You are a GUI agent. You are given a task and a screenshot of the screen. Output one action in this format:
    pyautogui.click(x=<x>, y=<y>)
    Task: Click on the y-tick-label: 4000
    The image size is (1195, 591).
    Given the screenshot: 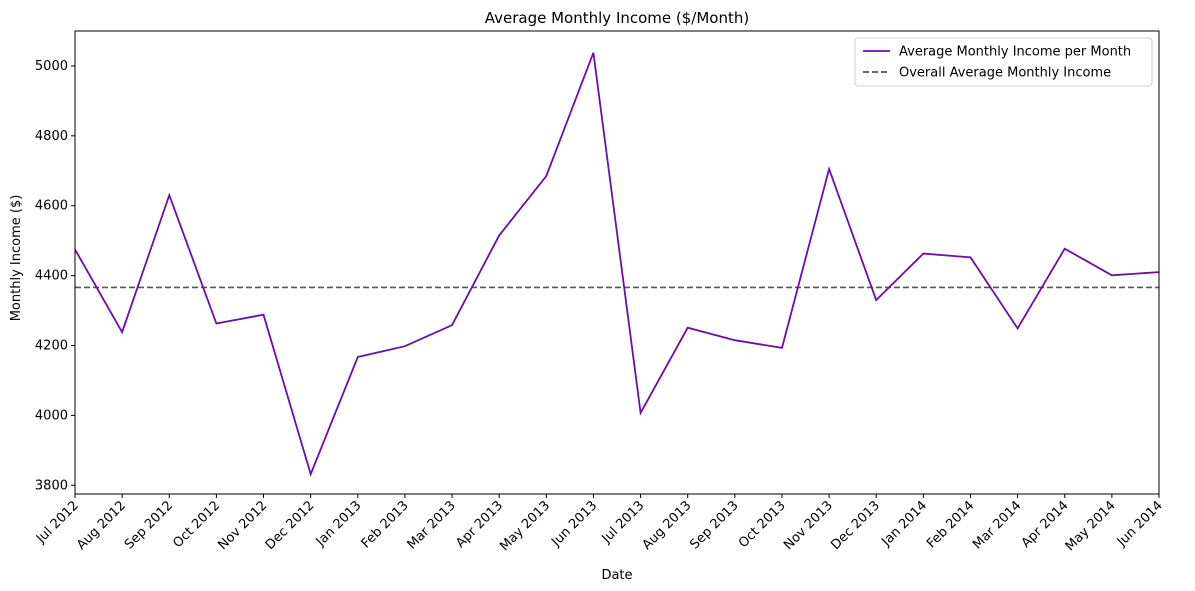 What is the action you would take?
    pyautogui.click(x=51, y=415)
    